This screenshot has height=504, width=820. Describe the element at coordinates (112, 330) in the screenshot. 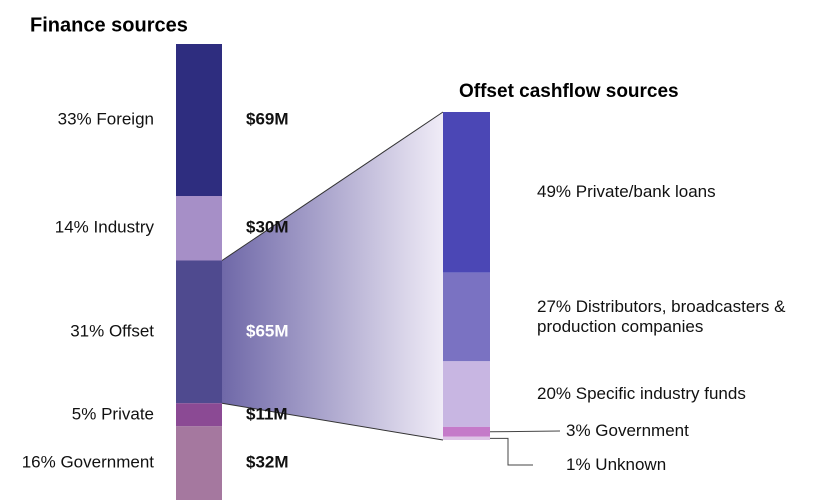

I see `segment-label: 31% Offset` at that location.